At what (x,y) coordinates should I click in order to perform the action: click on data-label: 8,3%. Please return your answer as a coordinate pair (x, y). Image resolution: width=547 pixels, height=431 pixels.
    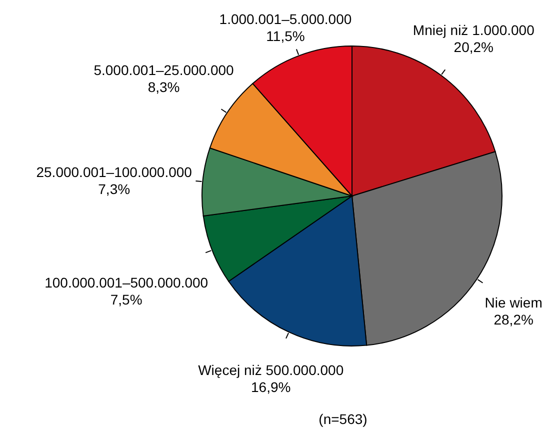
    Looking at the image, I should click on (164, 86).